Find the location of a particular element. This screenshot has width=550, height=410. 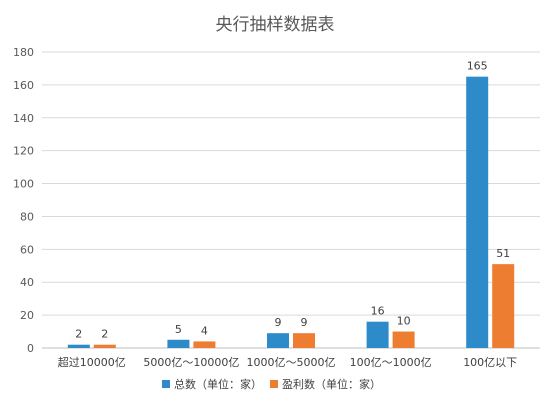

legend: 总数（单位：家） 盈利数（单位：家） is located at coordinates (271, 384).